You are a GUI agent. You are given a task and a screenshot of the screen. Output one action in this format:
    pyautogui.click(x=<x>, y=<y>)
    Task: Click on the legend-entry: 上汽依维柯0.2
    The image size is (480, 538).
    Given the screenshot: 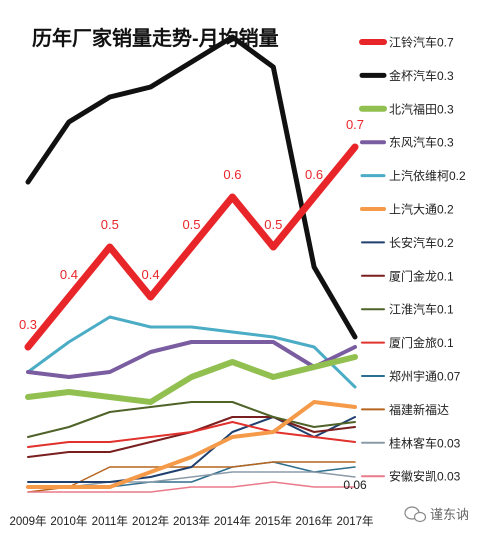 What is the action you would take?
    pyautogui.click(x=427, y=175)
    